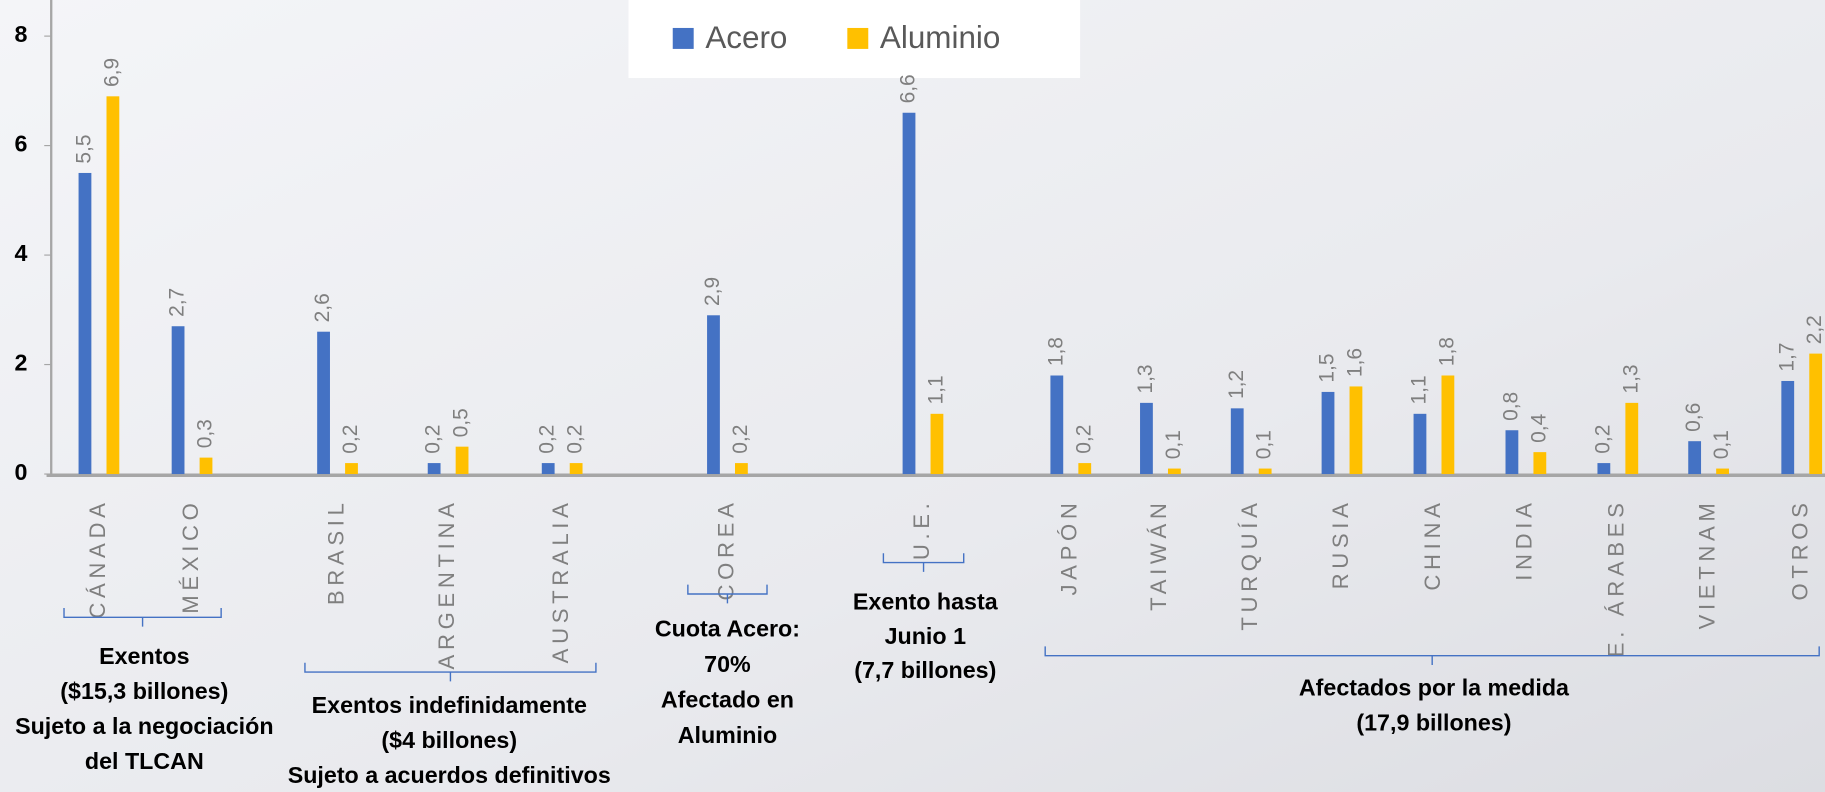 The width and height of the screenshot is (1825, 792). What do you see at coordinates (712, 291) in the screenshot?
I see `value-label: 2,9` at bounding box center [712, 291].